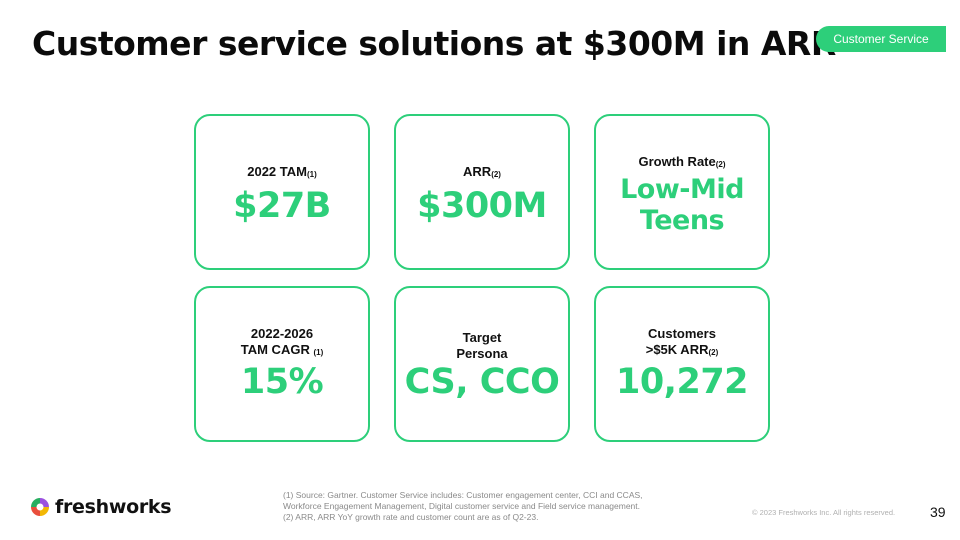 The width and height of the screenshot is (960, 540). I want to click on metric-card-growth-rate: Growth Rate(2) Low-Mid Teens, so click(682, 192).